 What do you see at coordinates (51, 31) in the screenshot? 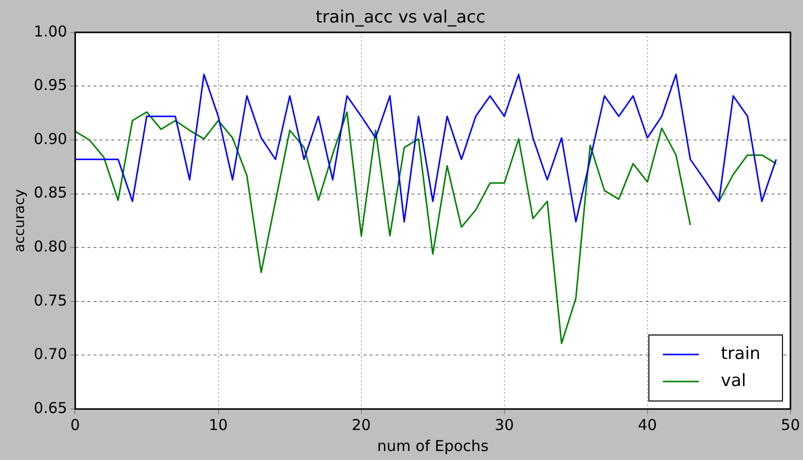
I see `y-tick-label: 1.00` at bounding box center [51, 31].